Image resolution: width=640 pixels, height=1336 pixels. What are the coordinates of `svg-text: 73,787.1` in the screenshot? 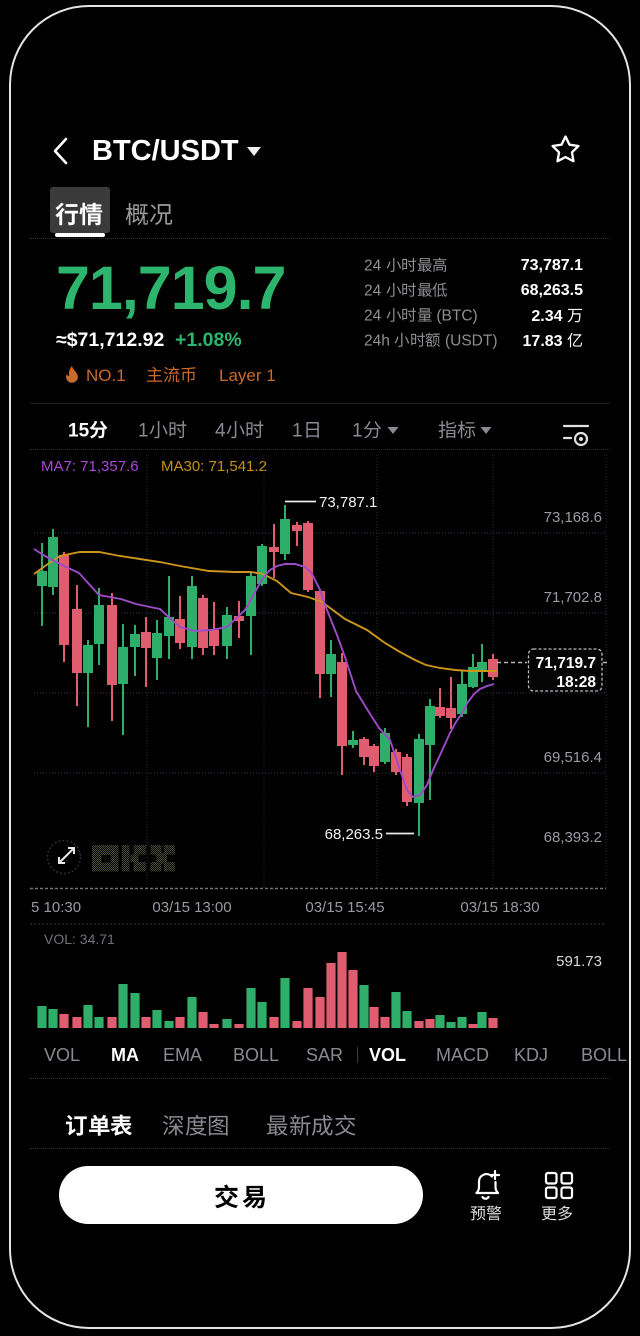 It's located at (348, 502).